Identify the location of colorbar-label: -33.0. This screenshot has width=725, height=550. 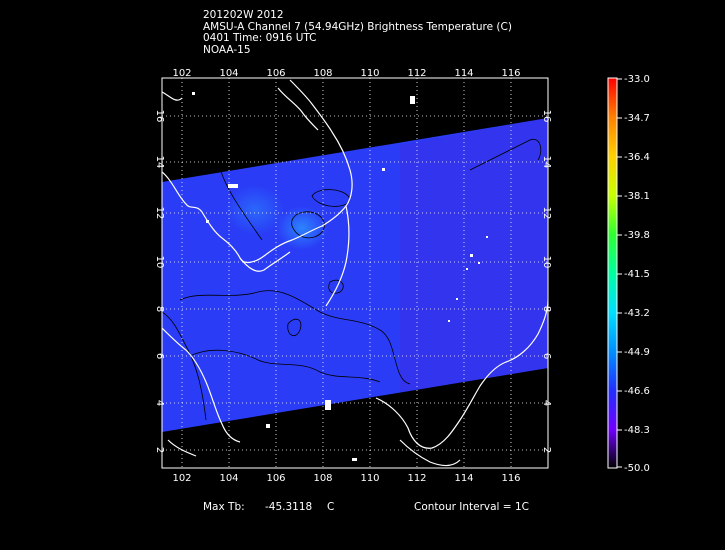
(637, 79).